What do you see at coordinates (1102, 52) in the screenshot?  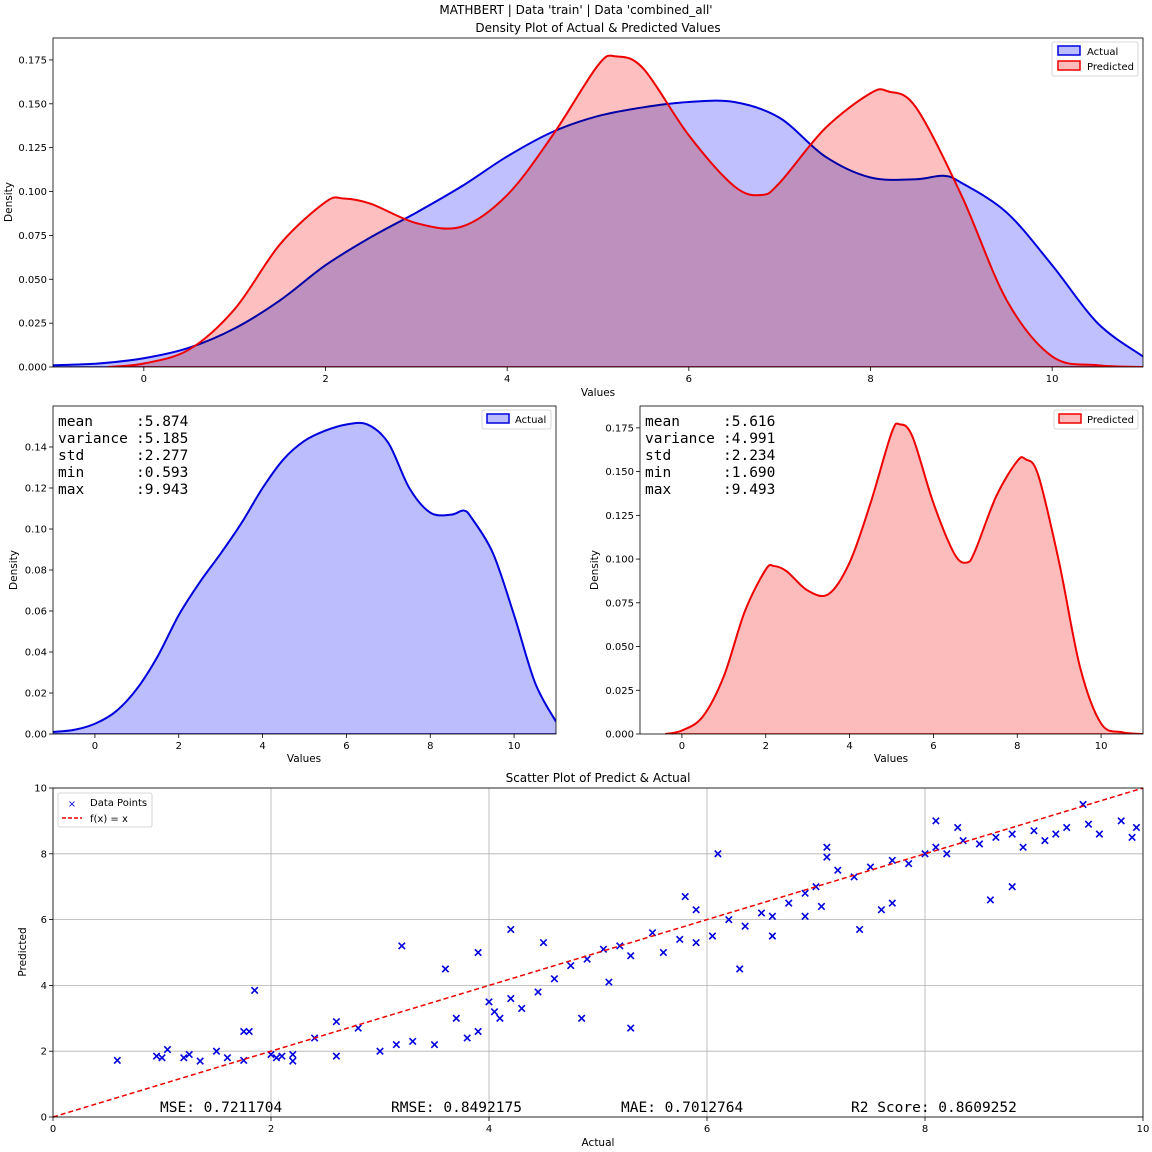 I see `legend-actual-label: Actual` at bounding box center [1102, 52].